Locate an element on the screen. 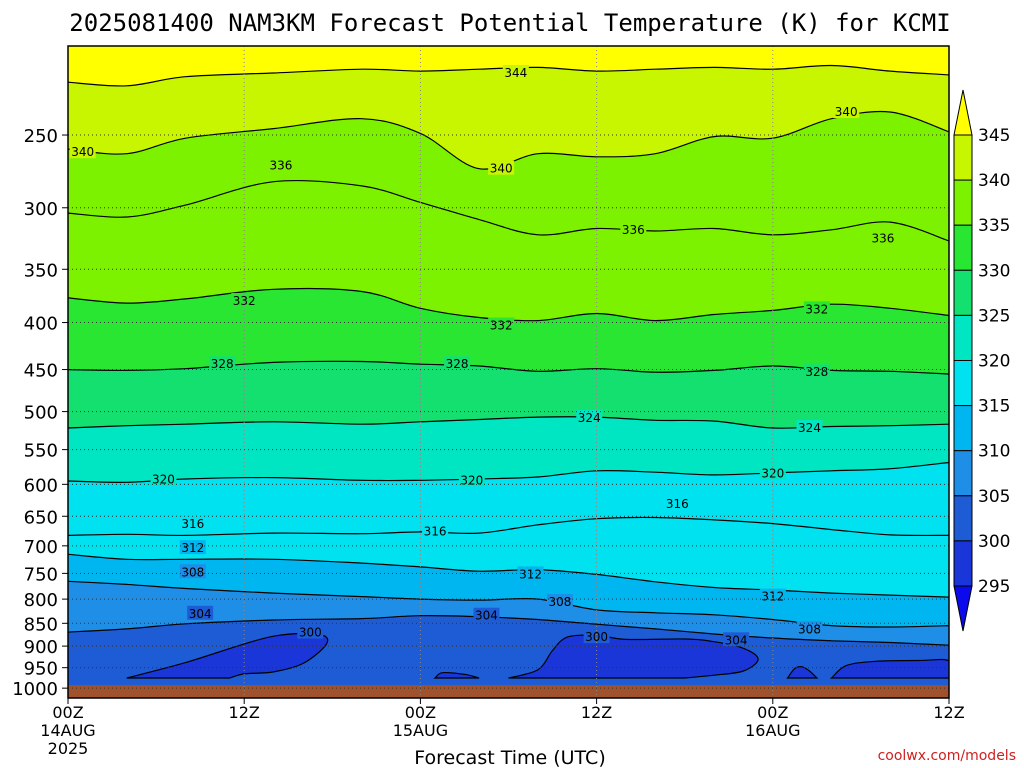  y-tick-label-950: 950 is located at coordinates (41, 669).